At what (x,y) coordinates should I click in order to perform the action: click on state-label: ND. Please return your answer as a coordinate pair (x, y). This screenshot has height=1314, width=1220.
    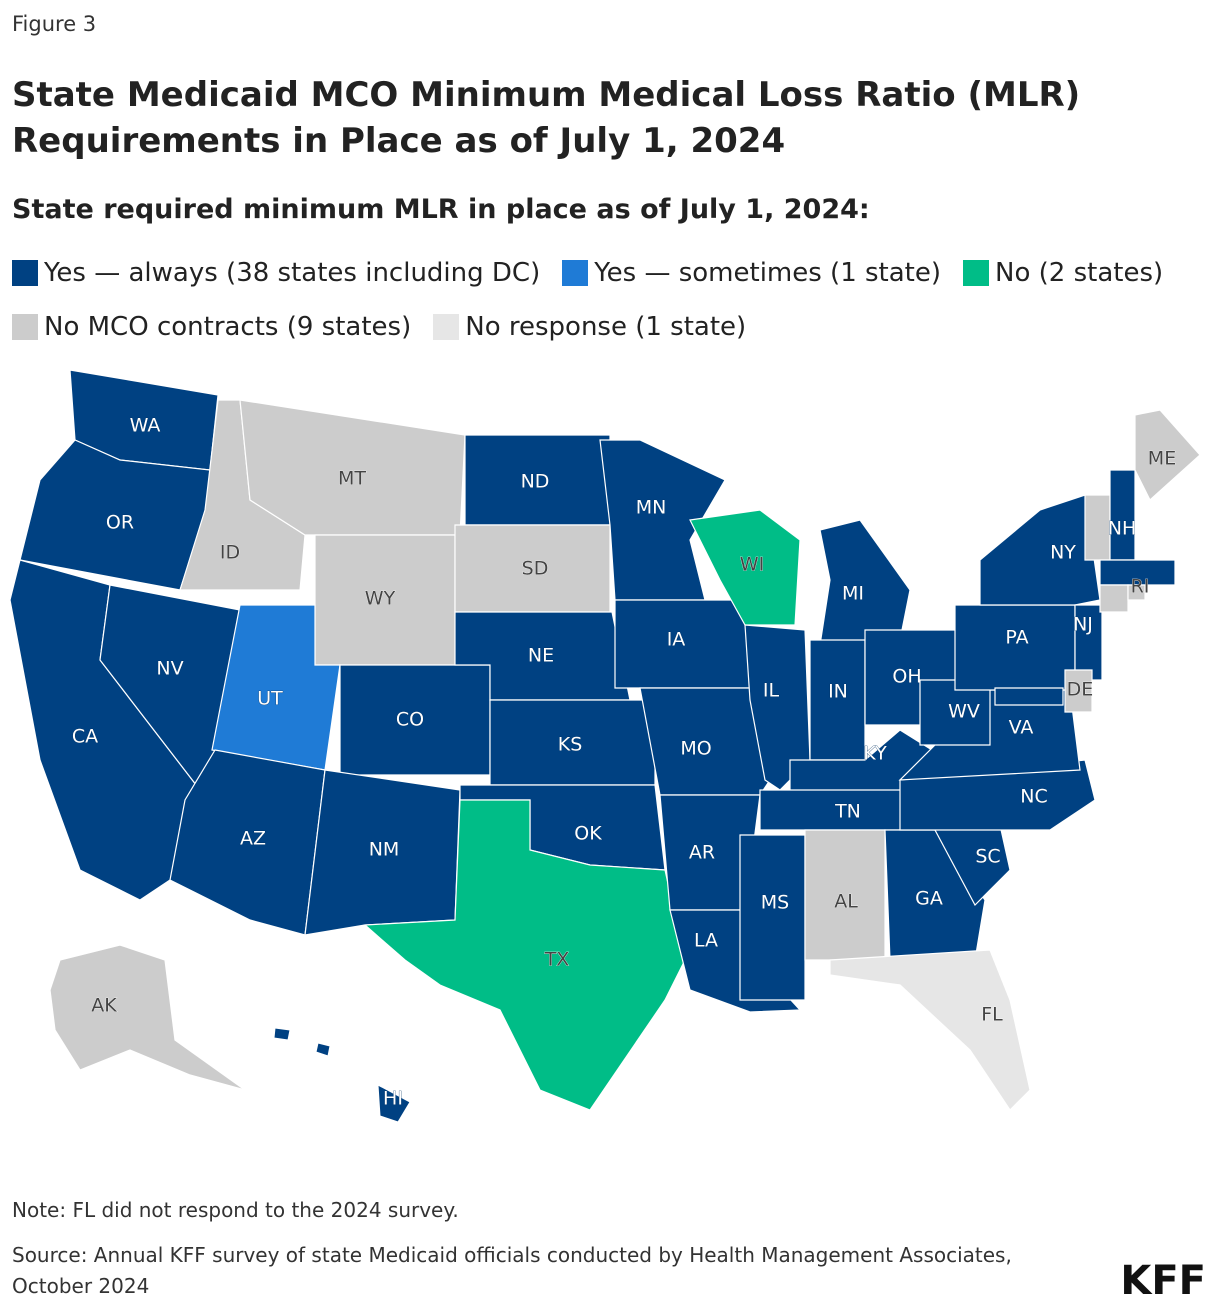
    Looking at the image, I should click on (535, 482).